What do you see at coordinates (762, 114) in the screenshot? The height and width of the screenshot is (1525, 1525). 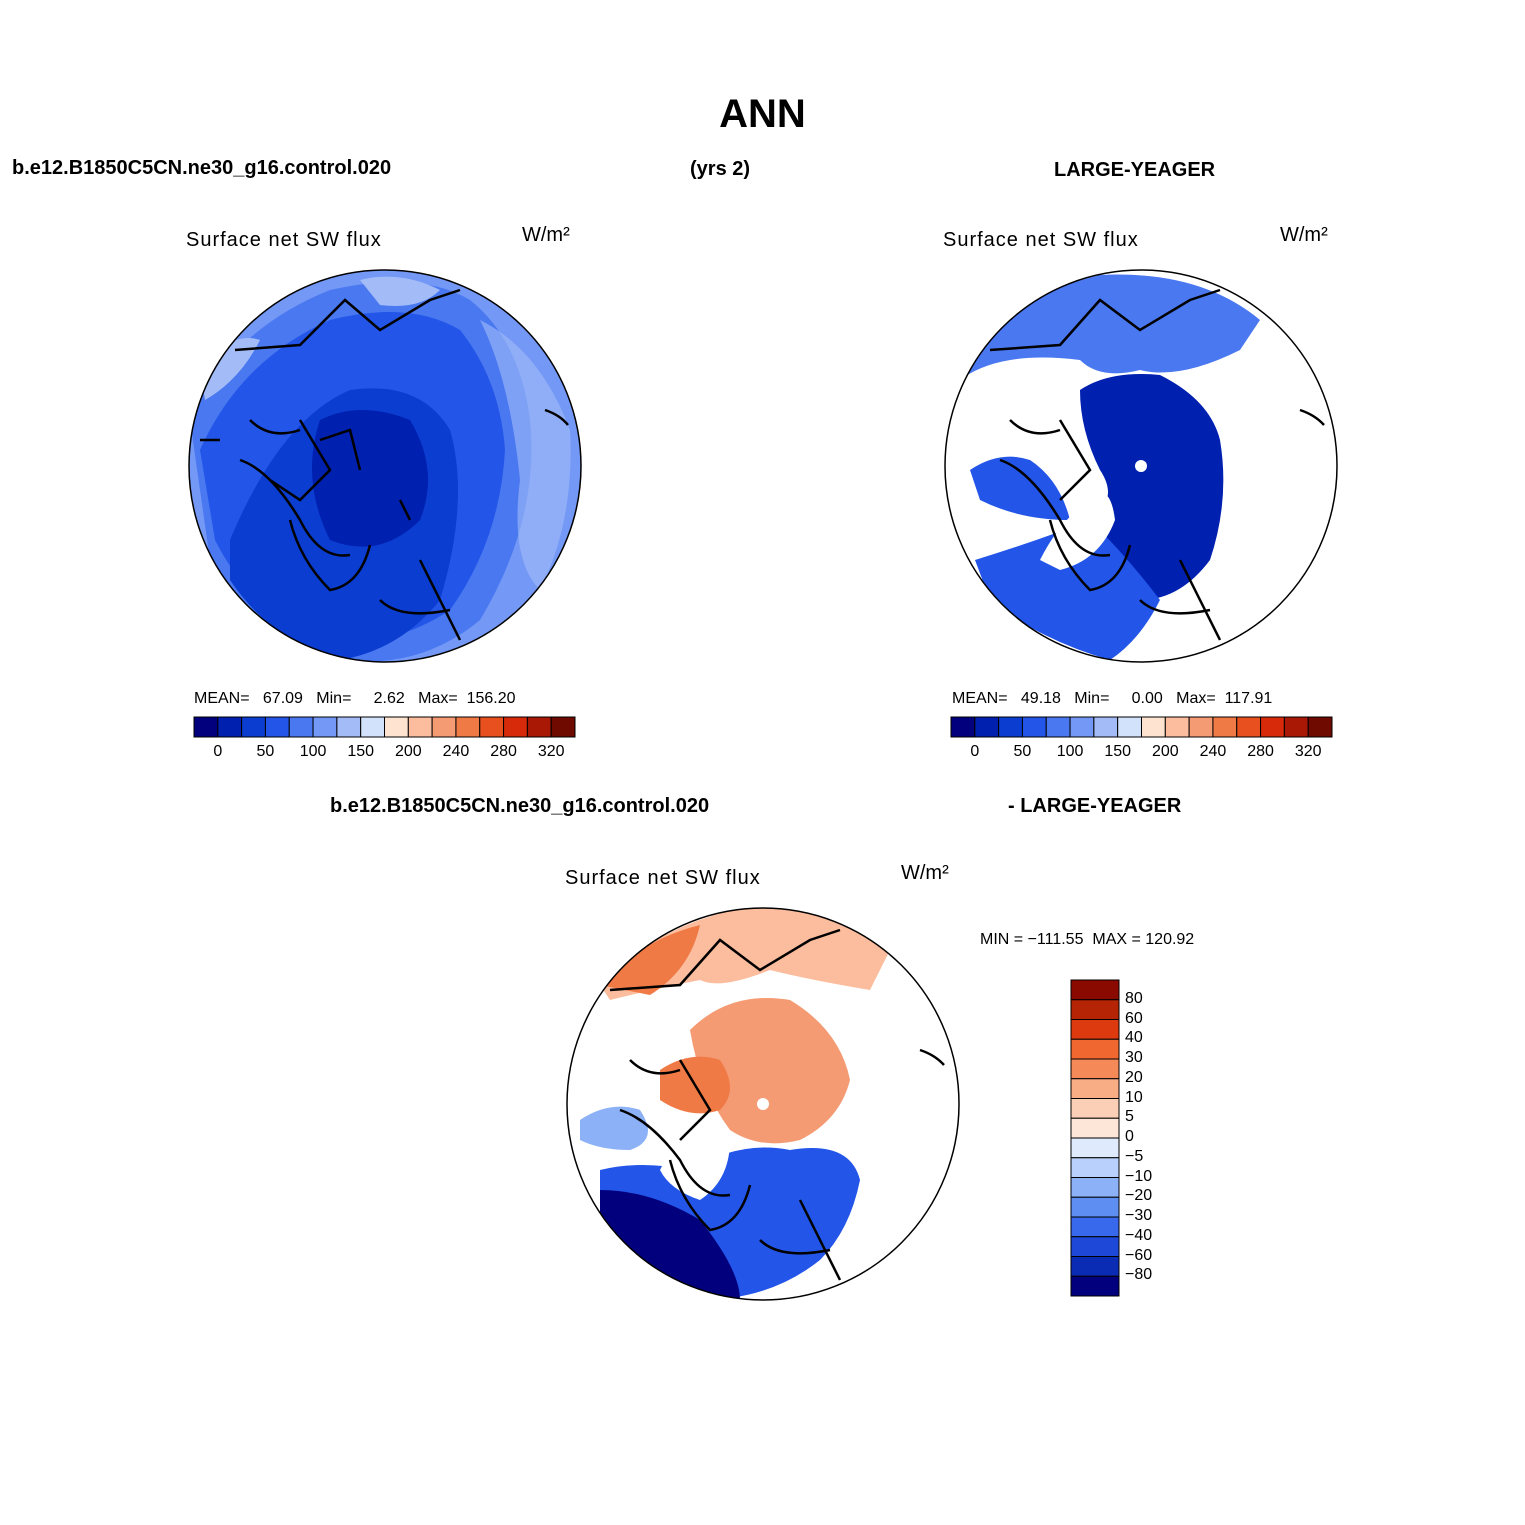 I see `figure-title: ANN` at bounding box center [762, 114].